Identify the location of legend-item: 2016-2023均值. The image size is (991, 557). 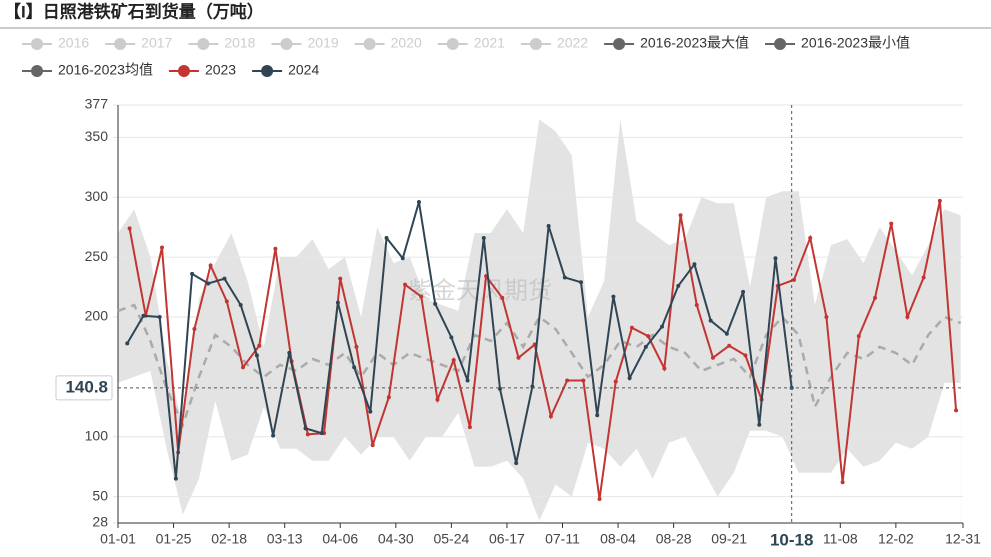
(87, 70).